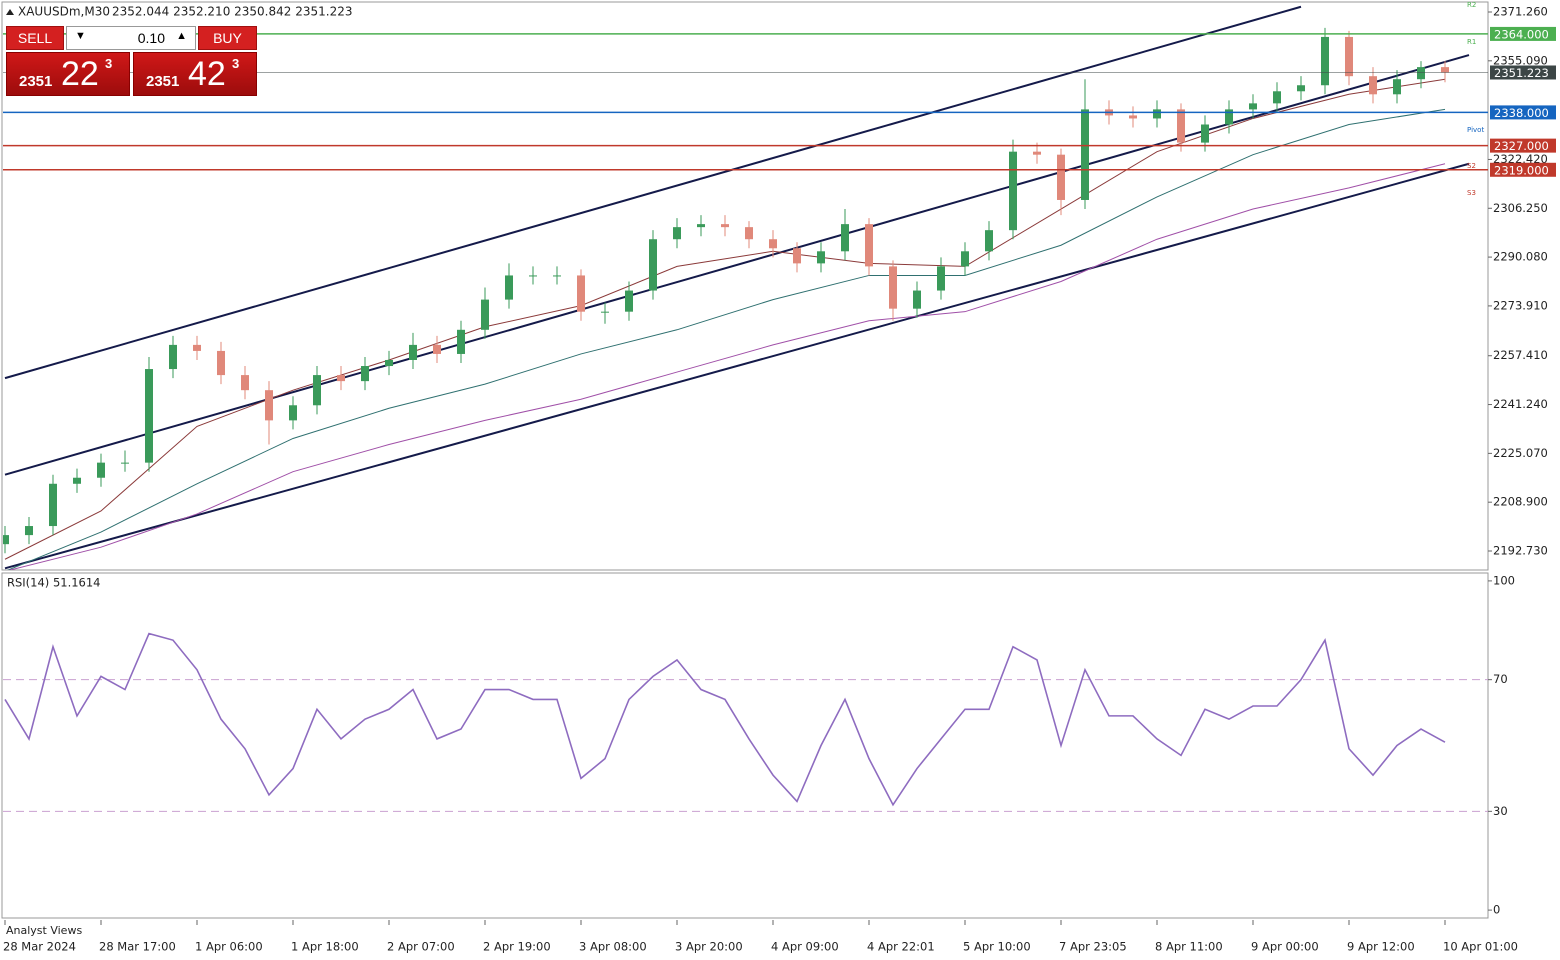  I want to click on pivot-label: S2, so click(1471, 166).